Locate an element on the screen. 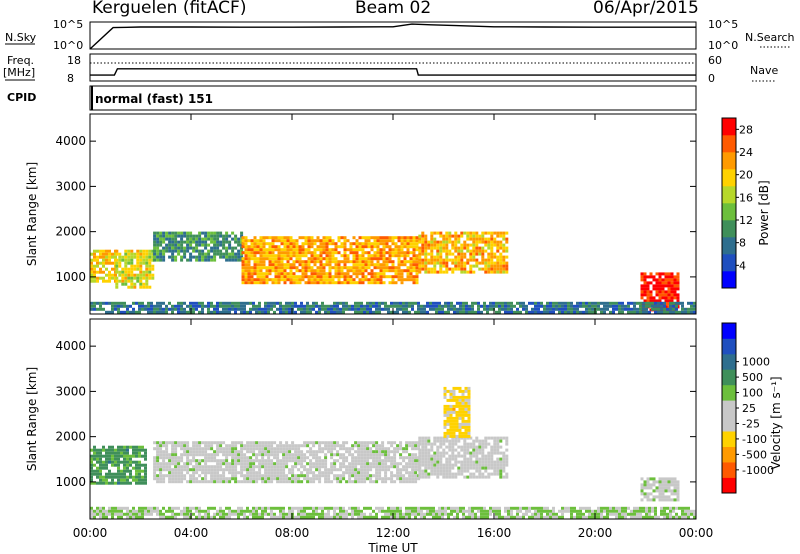 This screenshot has height=554, width=800. nsearch-tick-top: 10^5 is located at coordinates (723, 24).